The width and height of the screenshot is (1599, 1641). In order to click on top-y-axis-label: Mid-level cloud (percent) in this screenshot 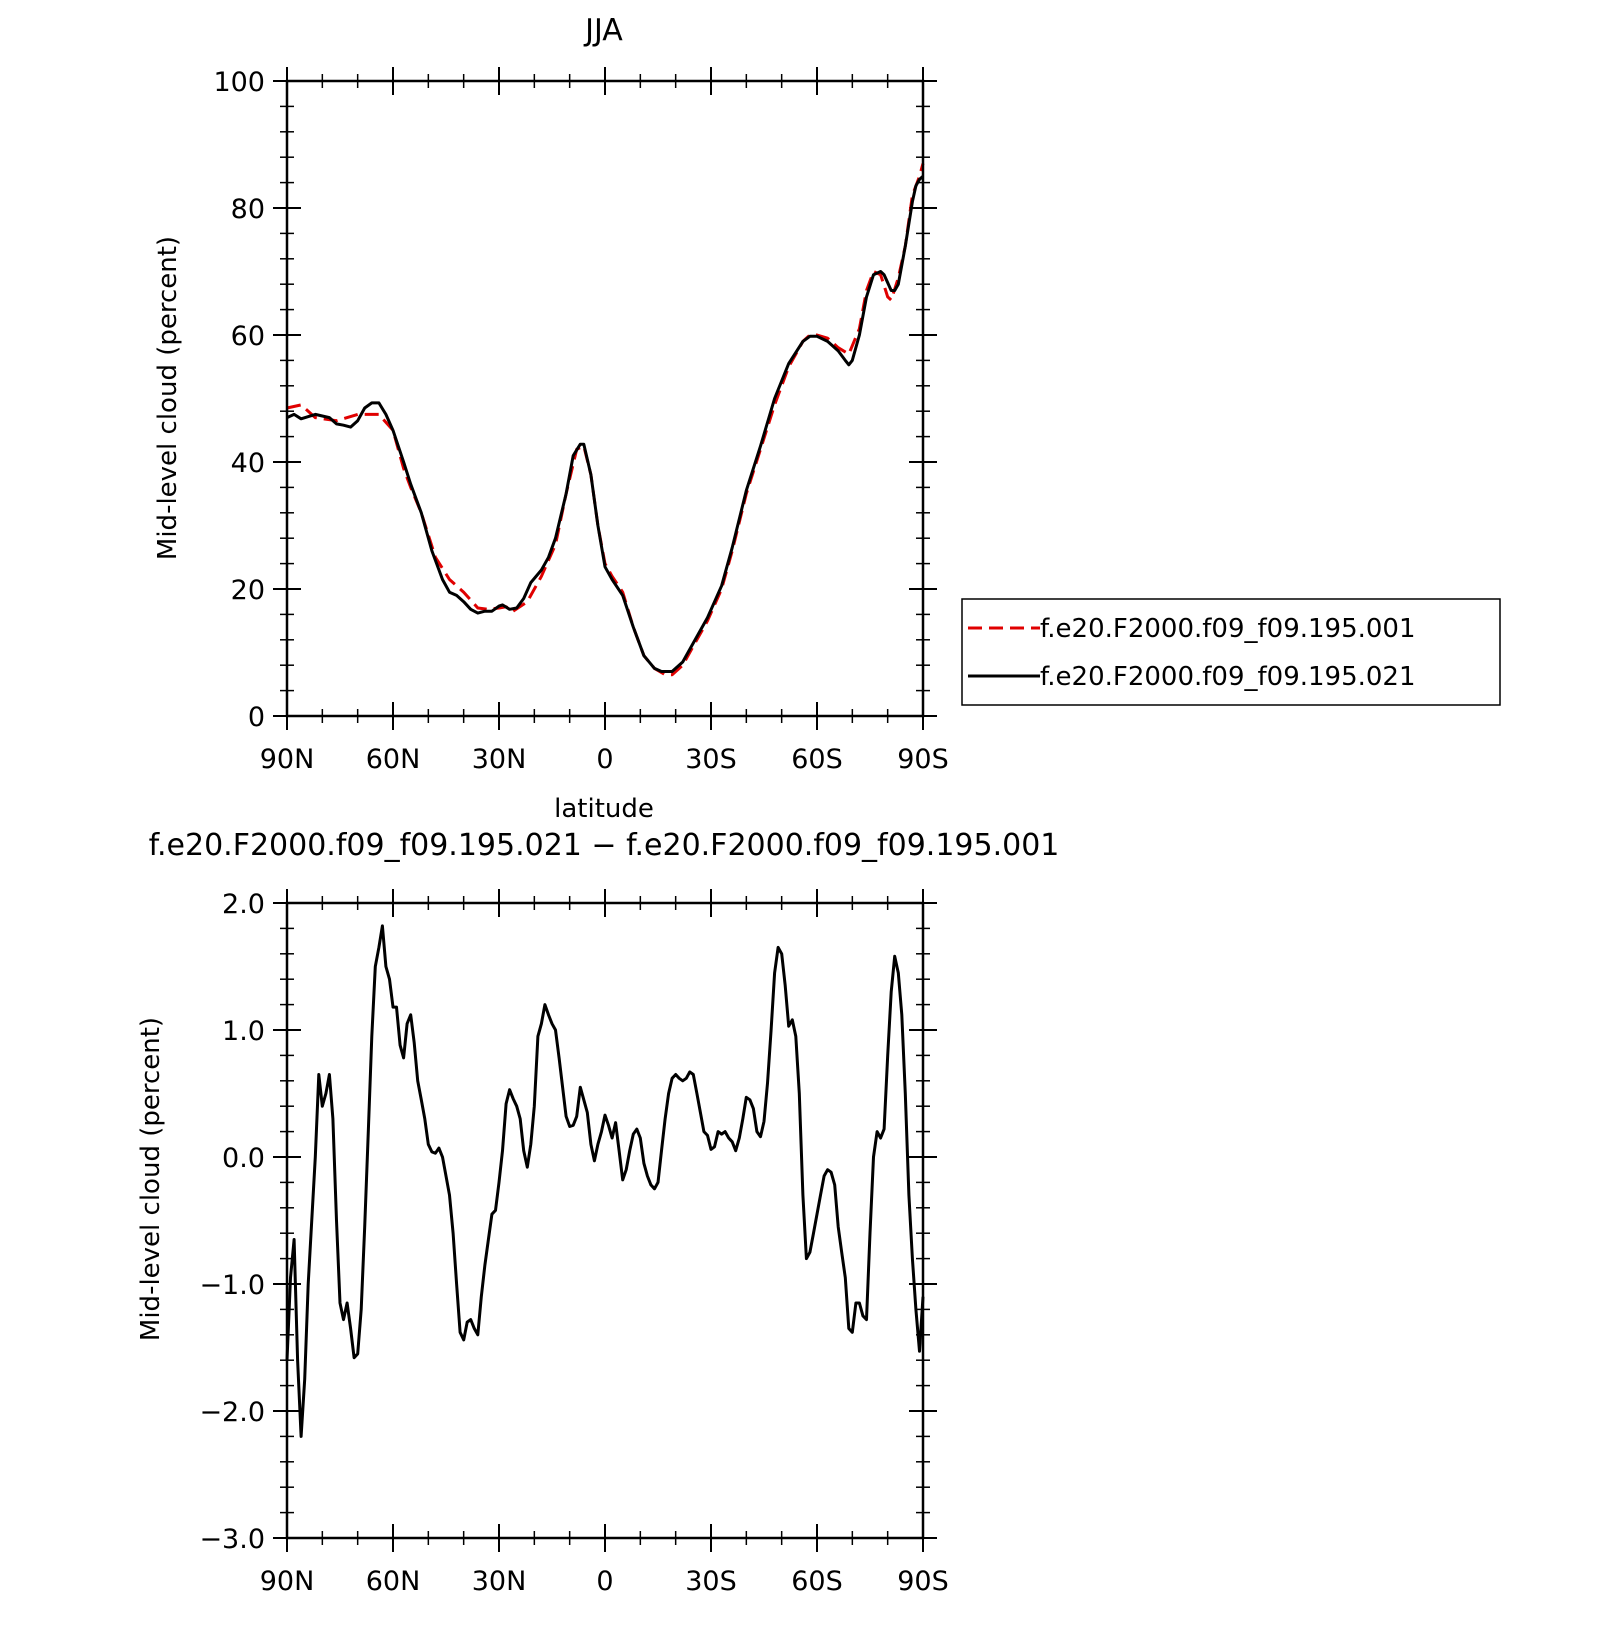, I will do `click(168, 398)`.